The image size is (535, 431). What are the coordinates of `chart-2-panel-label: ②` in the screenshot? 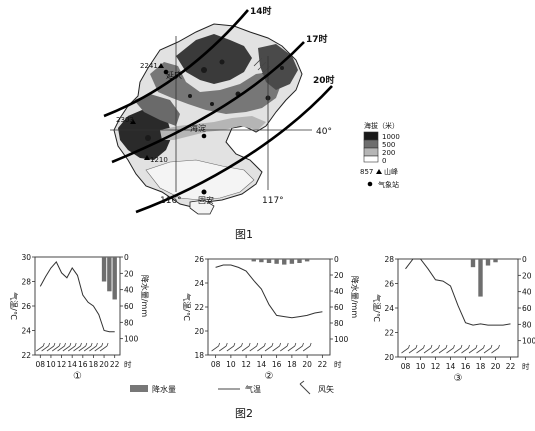 It's located at (269, 376).